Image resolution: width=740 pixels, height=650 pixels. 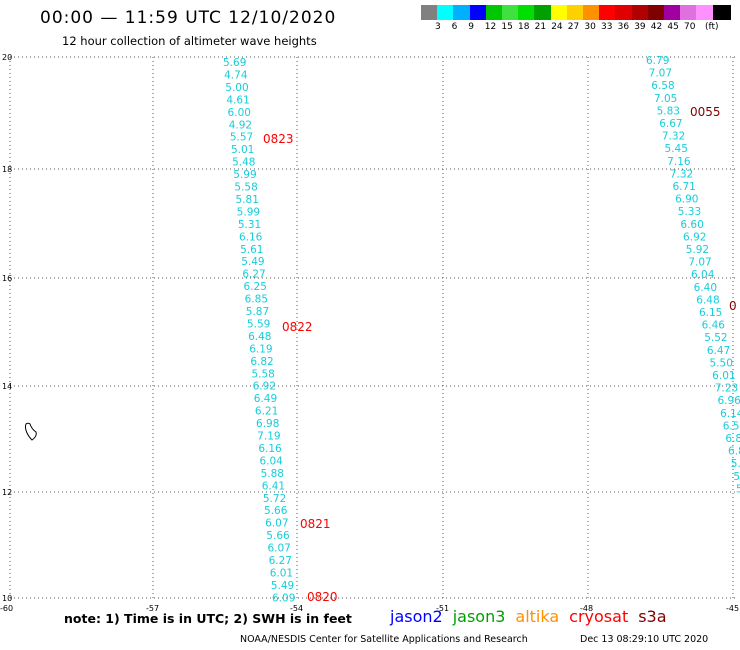 What do you see at coordinates (268, 437) in the screenshot?
I see `wave-height-value: 7.19` at bounding box center [268, 437].